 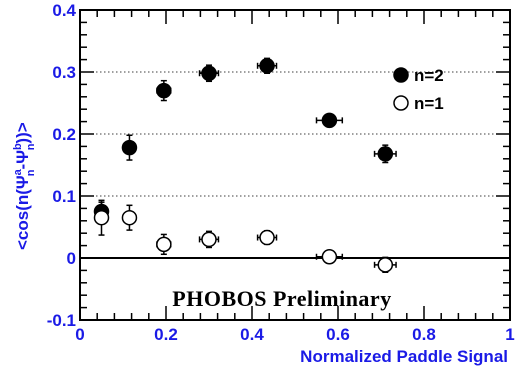 What do you see at coordinates (404, 356) in the screenshot?
I see `x-axis-label: Normalized Paddle Signal` at bounding box center [404, 356].